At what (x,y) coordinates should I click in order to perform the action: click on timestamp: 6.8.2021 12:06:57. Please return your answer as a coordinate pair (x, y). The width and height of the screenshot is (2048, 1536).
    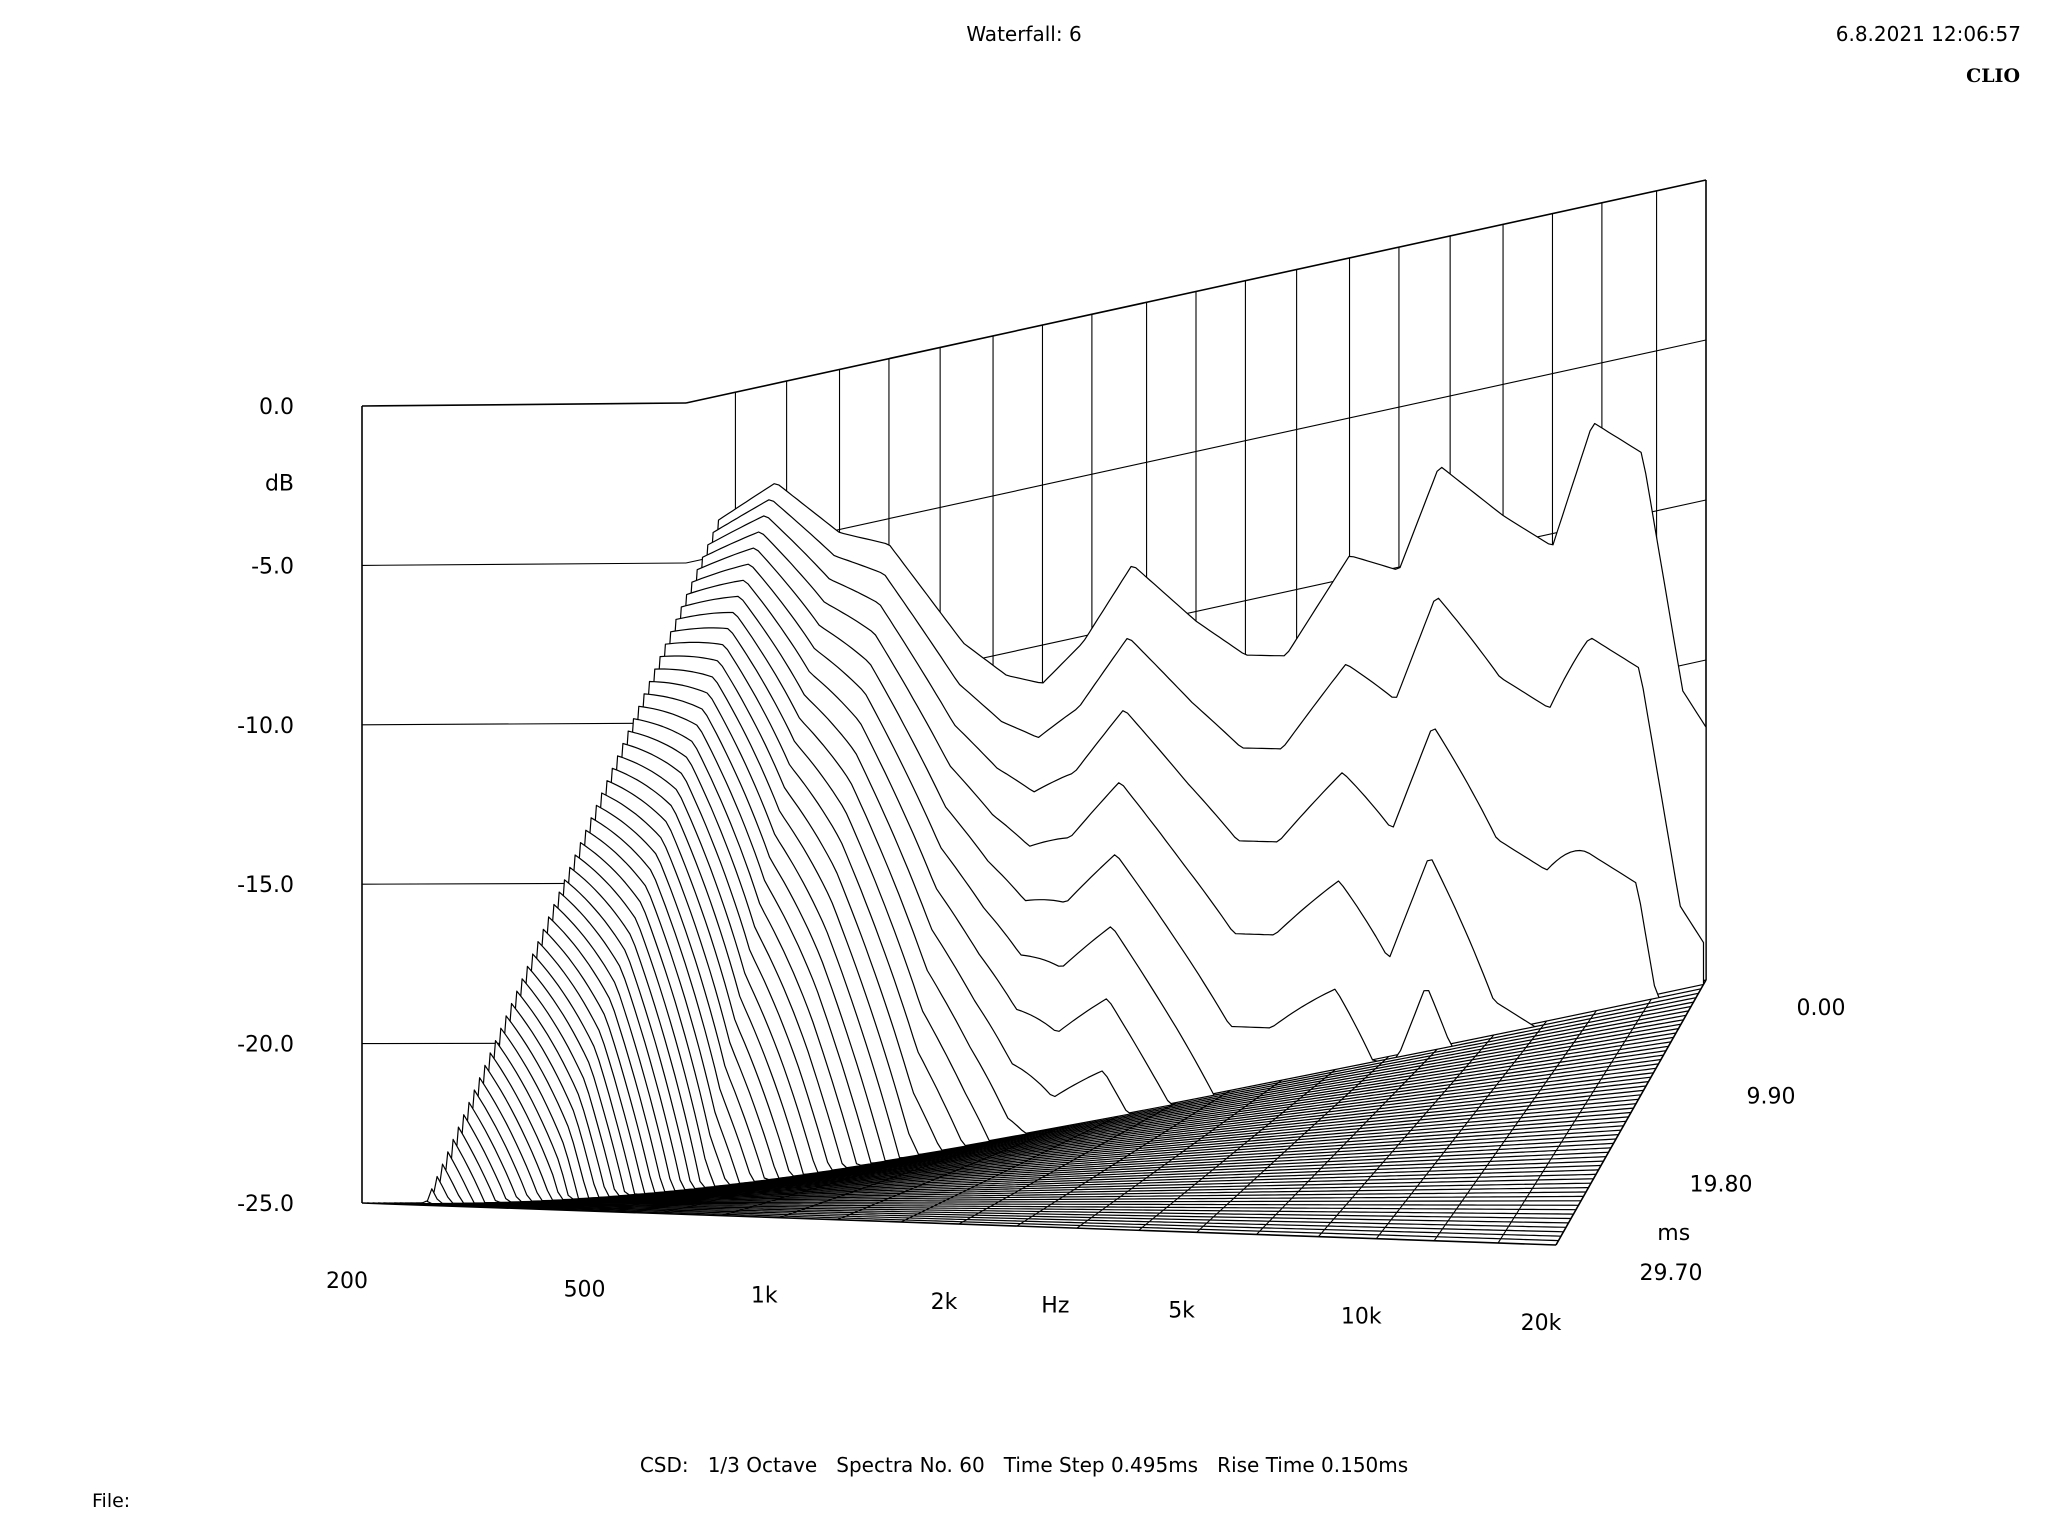
    Looking at the image, I should click on (1928, 34).